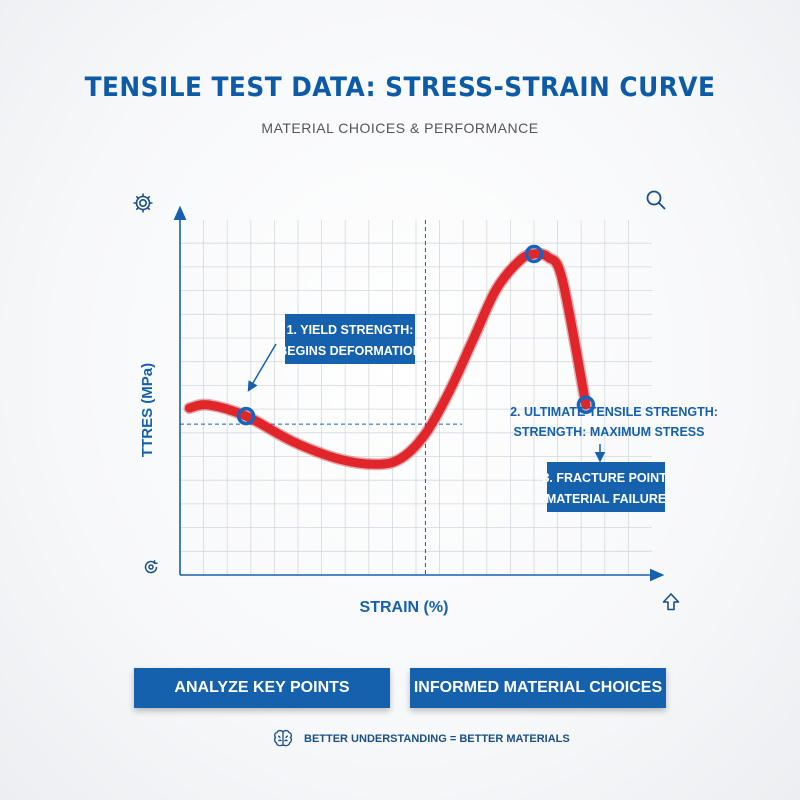 The width and height of the screenshot is (800, 800). What do you see at coordinates (606, 487) in the screenshot?
I see `annotation-box-fracture` at bounding box center [606, 487].